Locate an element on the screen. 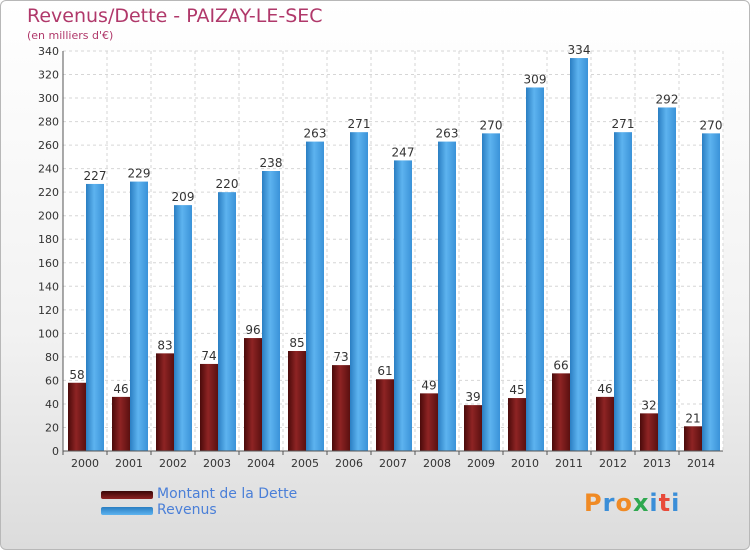  x-tick-label: 2002 is located at coordinates (173, 463).